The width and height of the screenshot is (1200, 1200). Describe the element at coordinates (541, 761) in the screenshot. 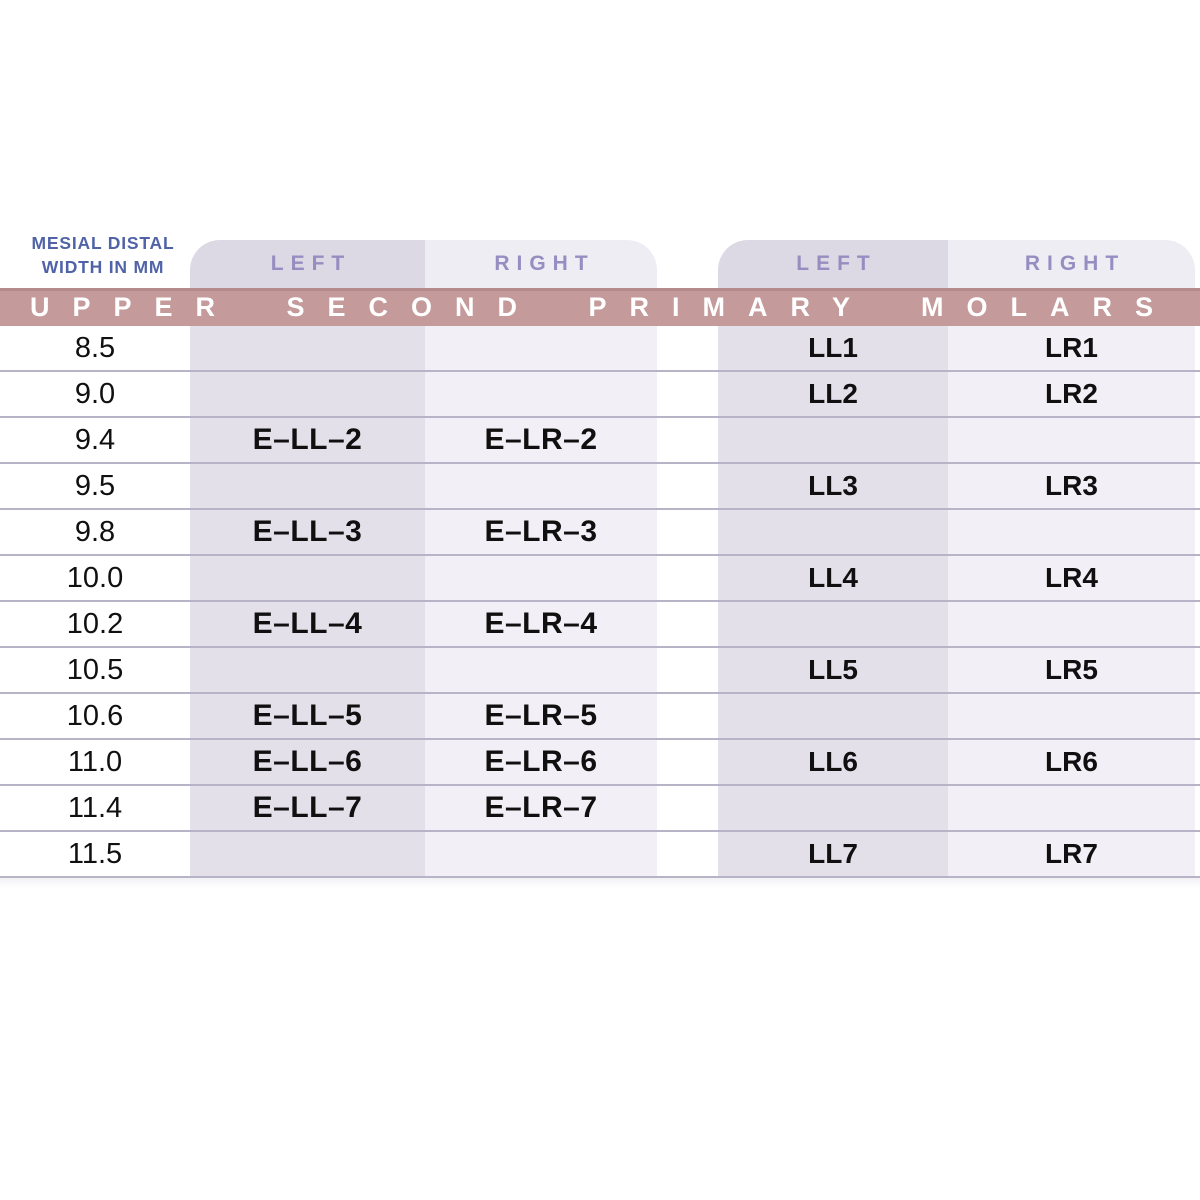

I see `elr-code-cell: E–LR–6` at that location.